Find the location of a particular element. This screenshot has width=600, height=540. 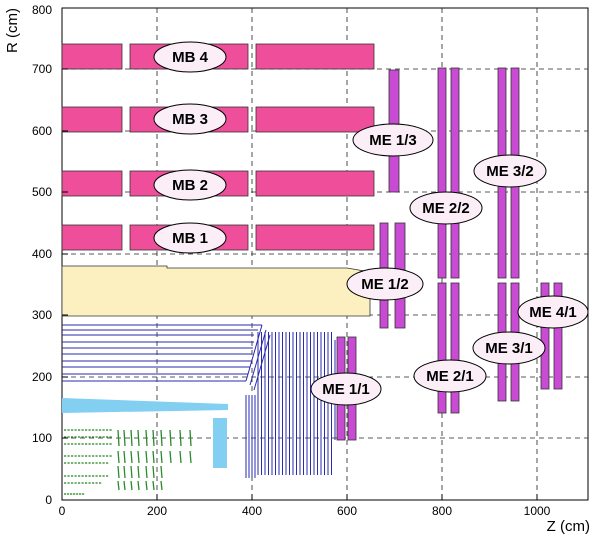

me22-text: ME 2/2 is located at coordinates (446, 208).